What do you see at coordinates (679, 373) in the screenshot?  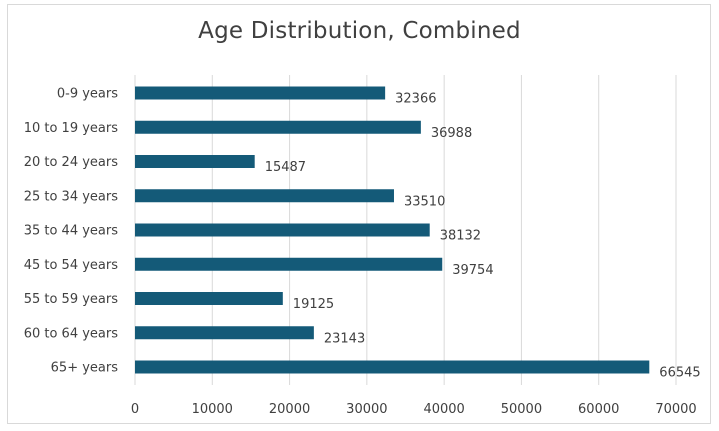 I see `data-label-8: 66545` at bounding box center [679, 373].